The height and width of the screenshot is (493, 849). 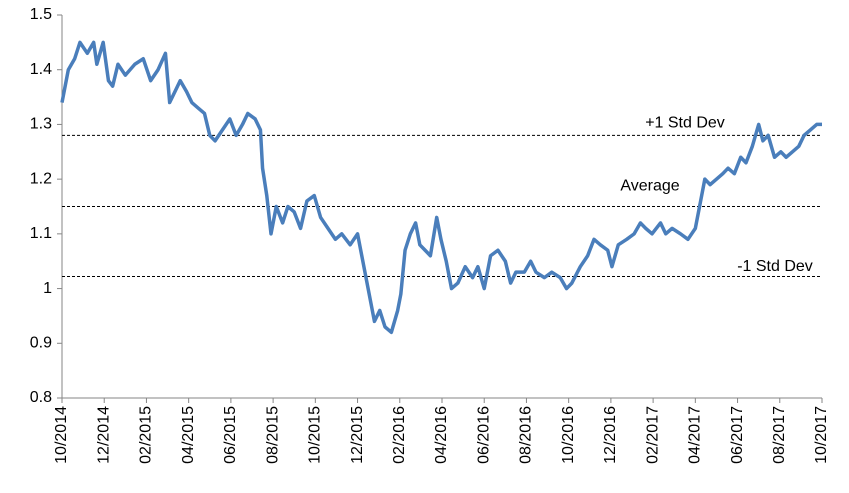 What do you see at coordinates (775, 266) in the screenshot?
I see `reference-label: -1 Std Dev` at bounding box center [775, 266].